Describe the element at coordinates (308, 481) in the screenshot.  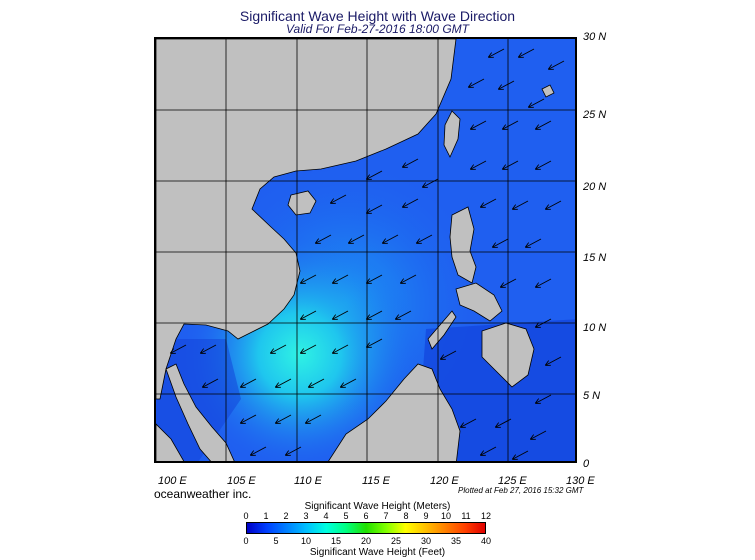
I see `lon-label-110: 110 E` at that location.